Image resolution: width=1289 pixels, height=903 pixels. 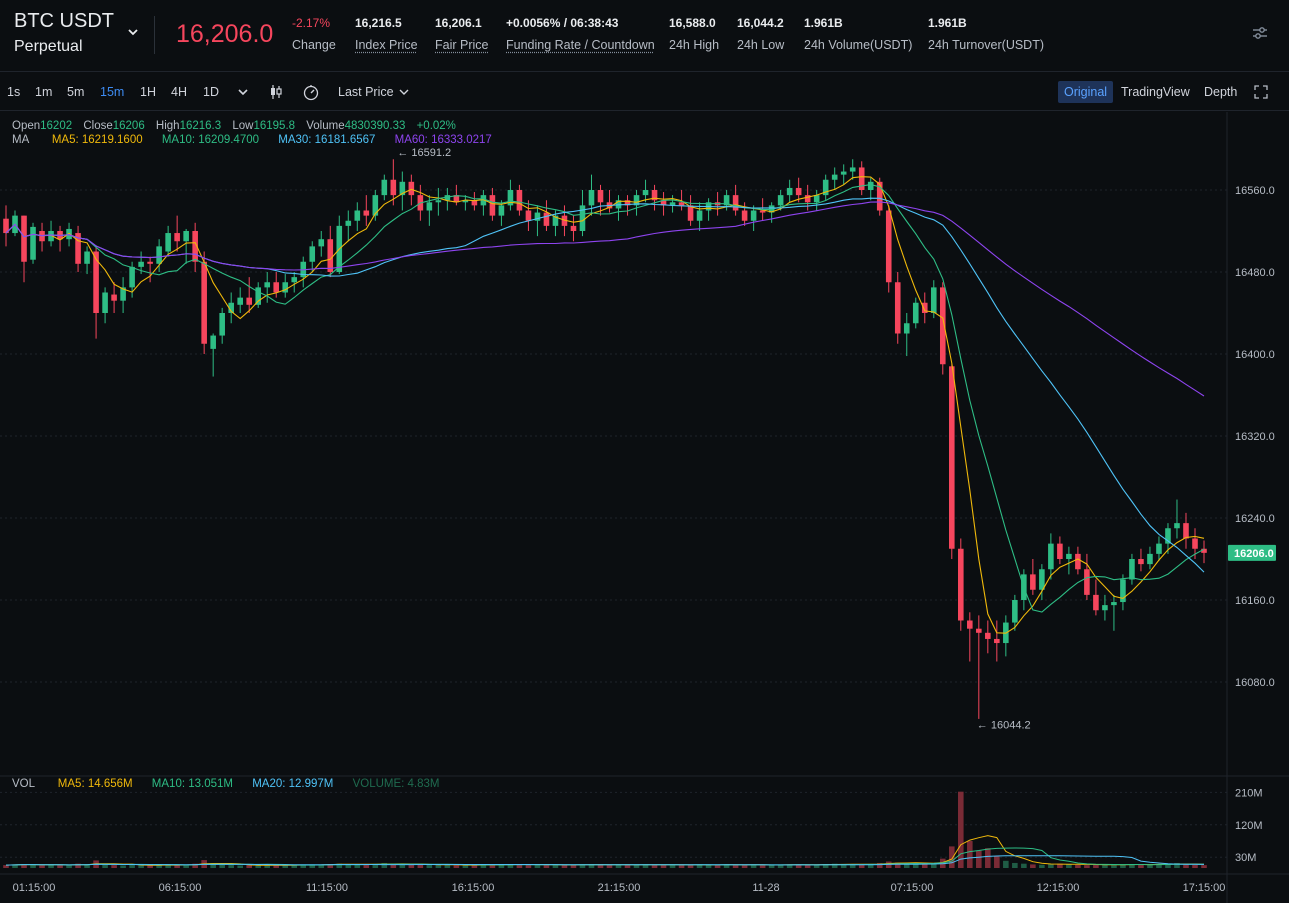 What do you see at coordinates (64, 21) in the screenshot?
I see `symbol-name: BTC USDT` at bounding box center [64, 21].